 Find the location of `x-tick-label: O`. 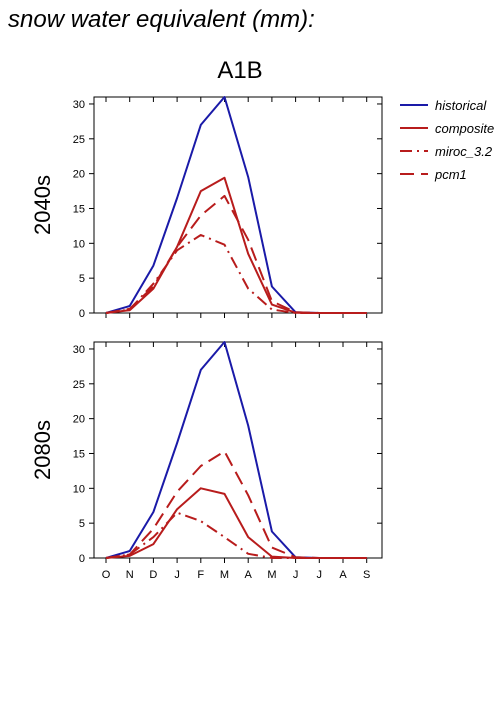

x-tick-label: O is located at coordinates (106, 575).